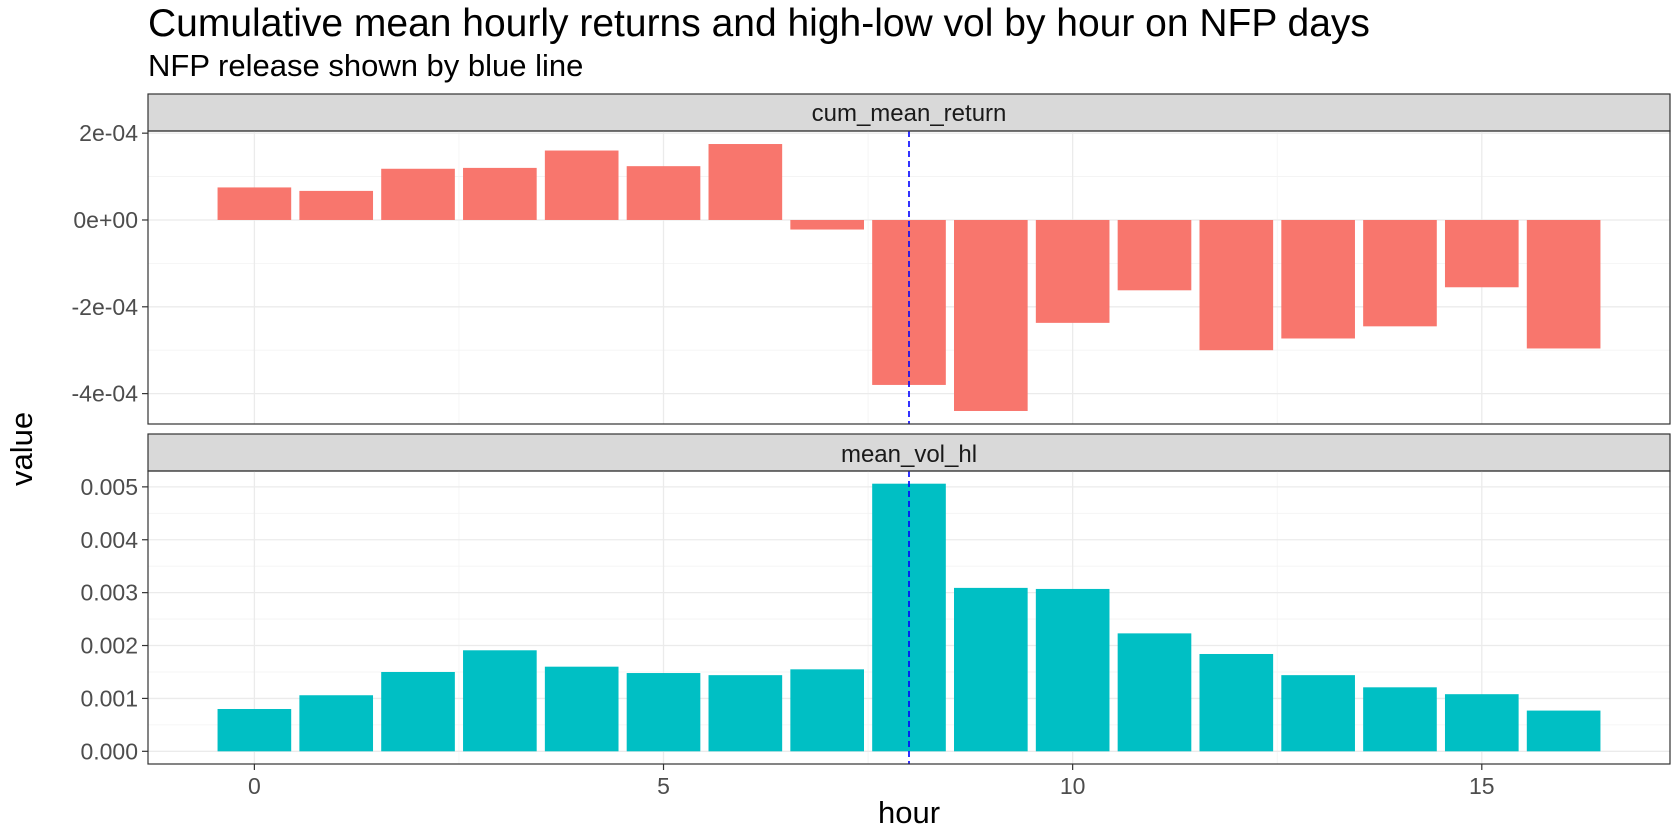 The image size is (1680, 840). I want to click on y-tick-label-cum-mean-return-1: 0e+00, so click(105, 220).